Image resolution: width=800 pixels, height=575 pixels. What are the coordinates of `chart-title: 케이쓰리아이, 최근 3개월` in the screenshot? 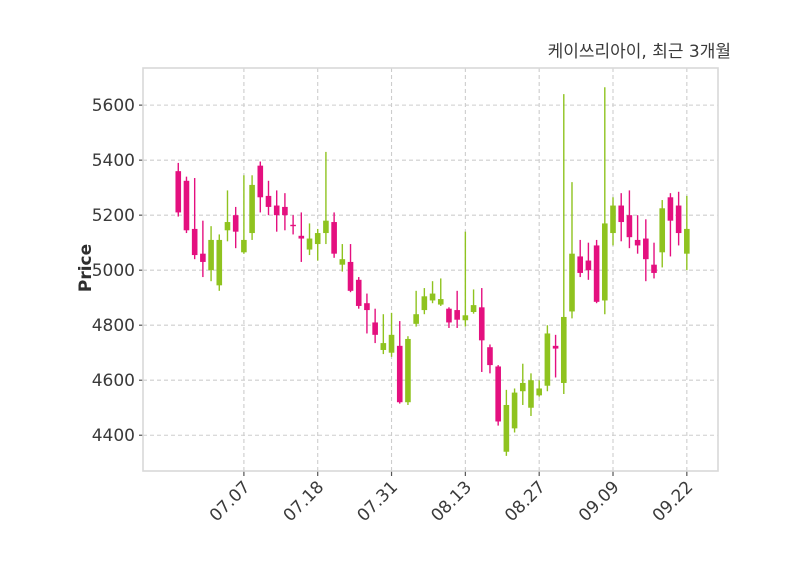 It's located at (639, 52).